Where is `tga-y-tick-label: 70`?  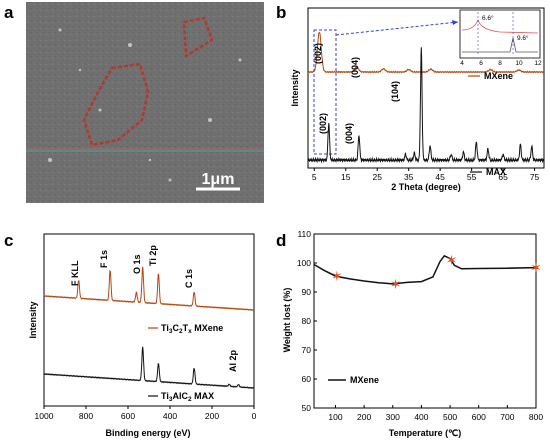 tga-y-tick-label: 70 is located at coordinates (307, 350).